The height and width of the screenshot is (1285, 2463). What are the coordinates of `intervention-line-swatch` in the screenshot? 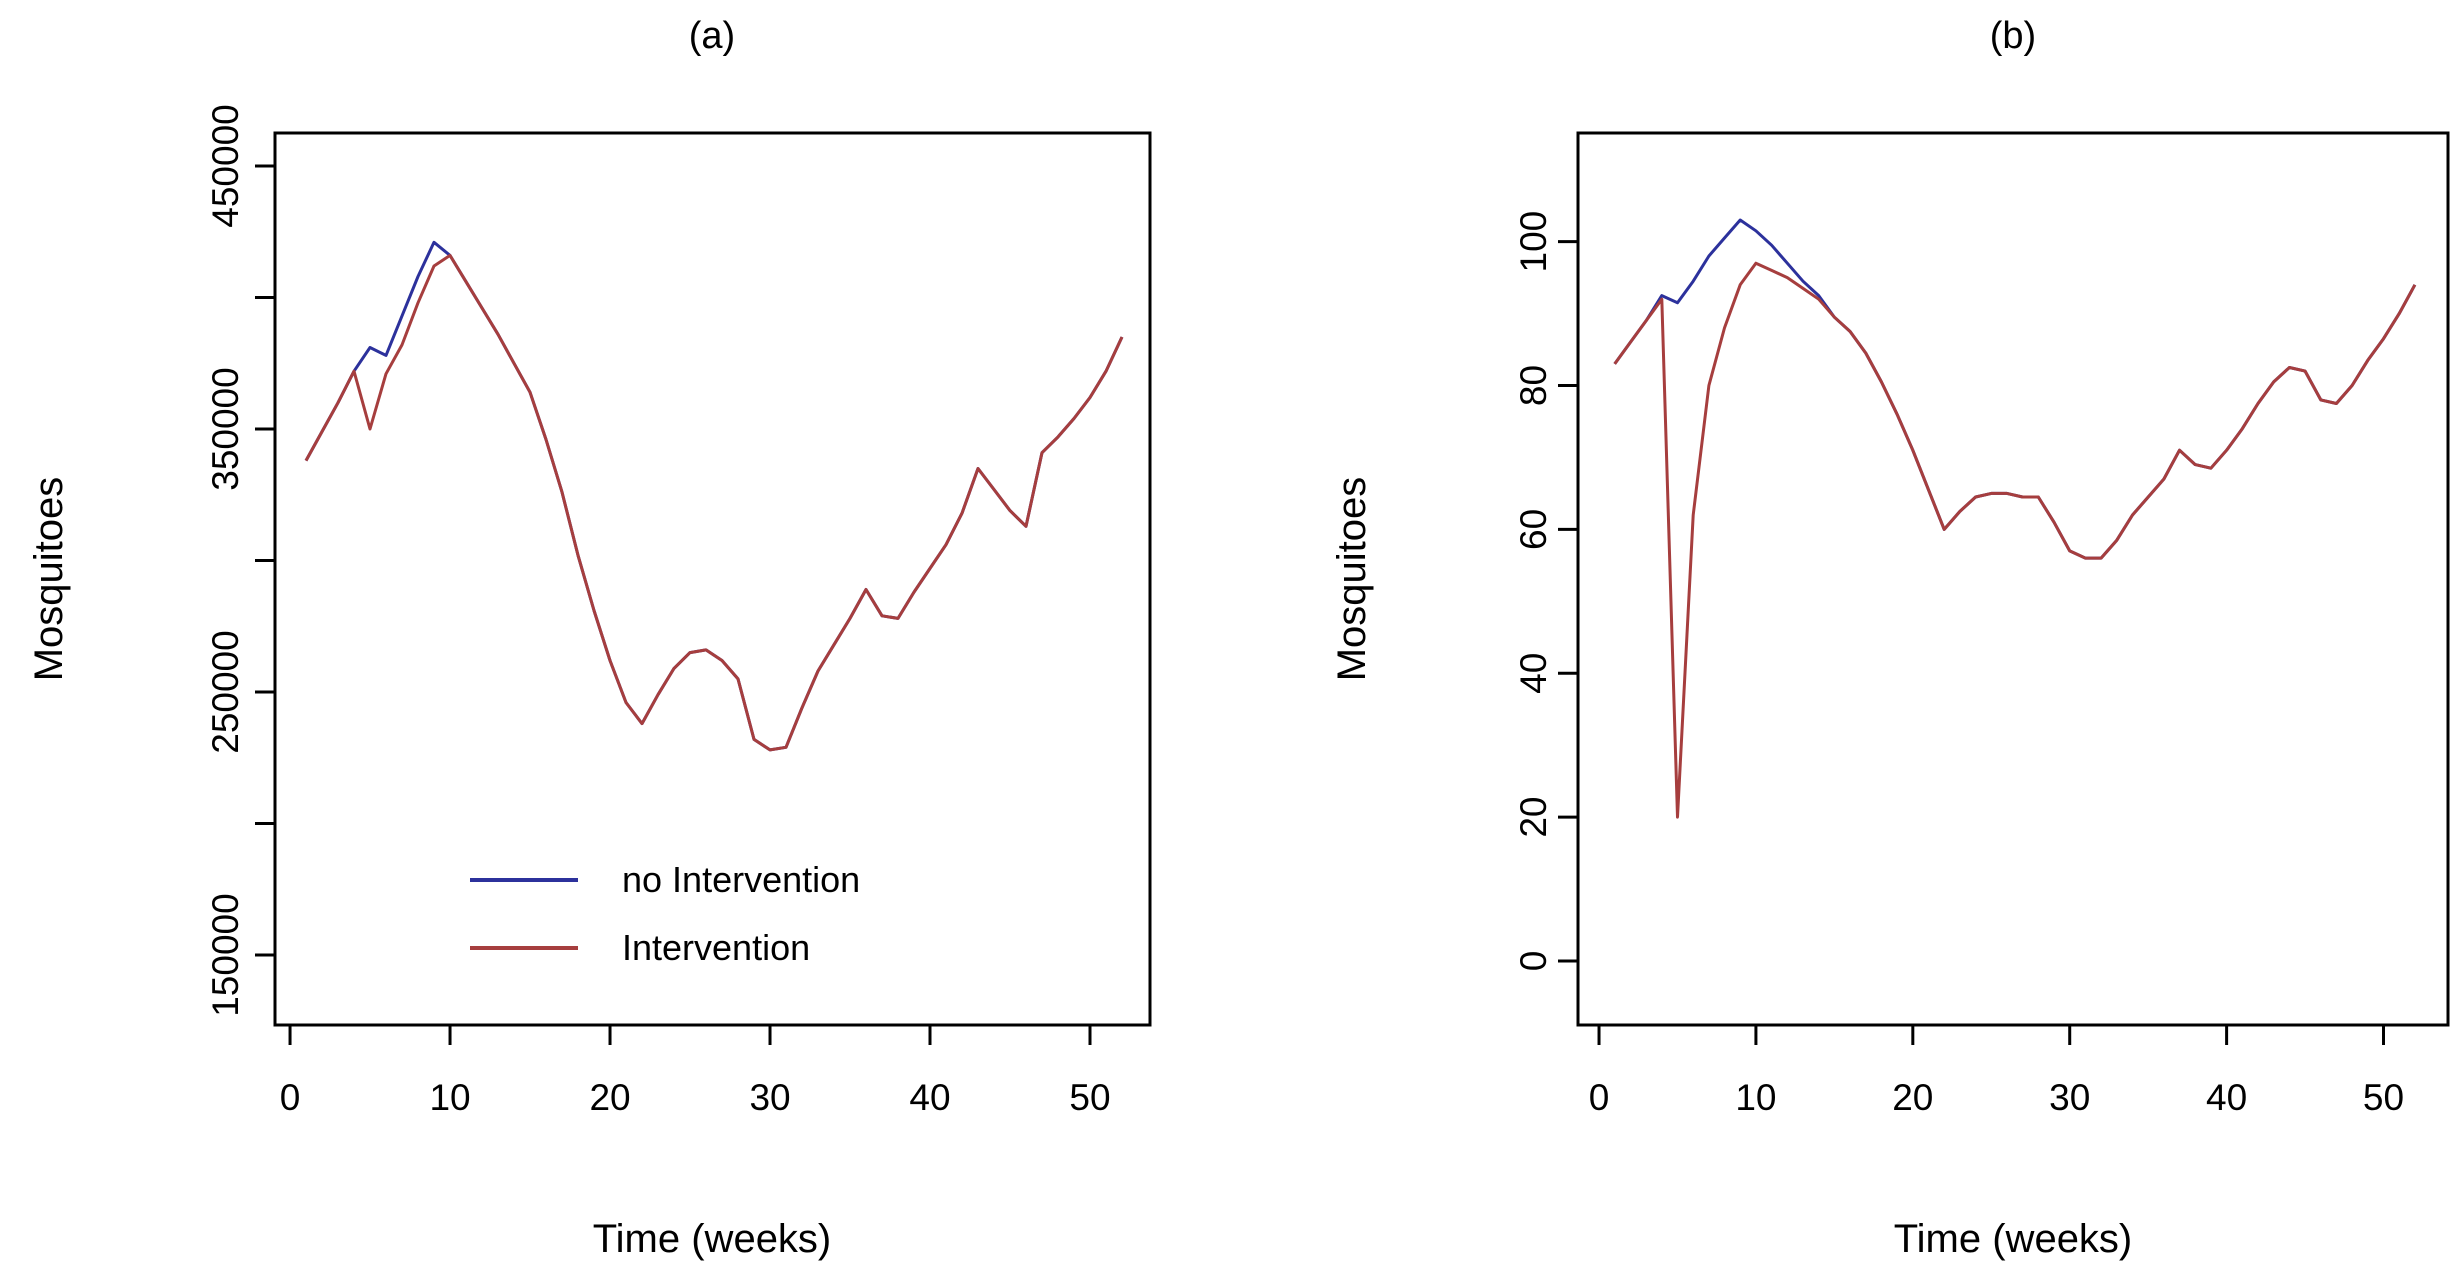 It's located at (524, 948).